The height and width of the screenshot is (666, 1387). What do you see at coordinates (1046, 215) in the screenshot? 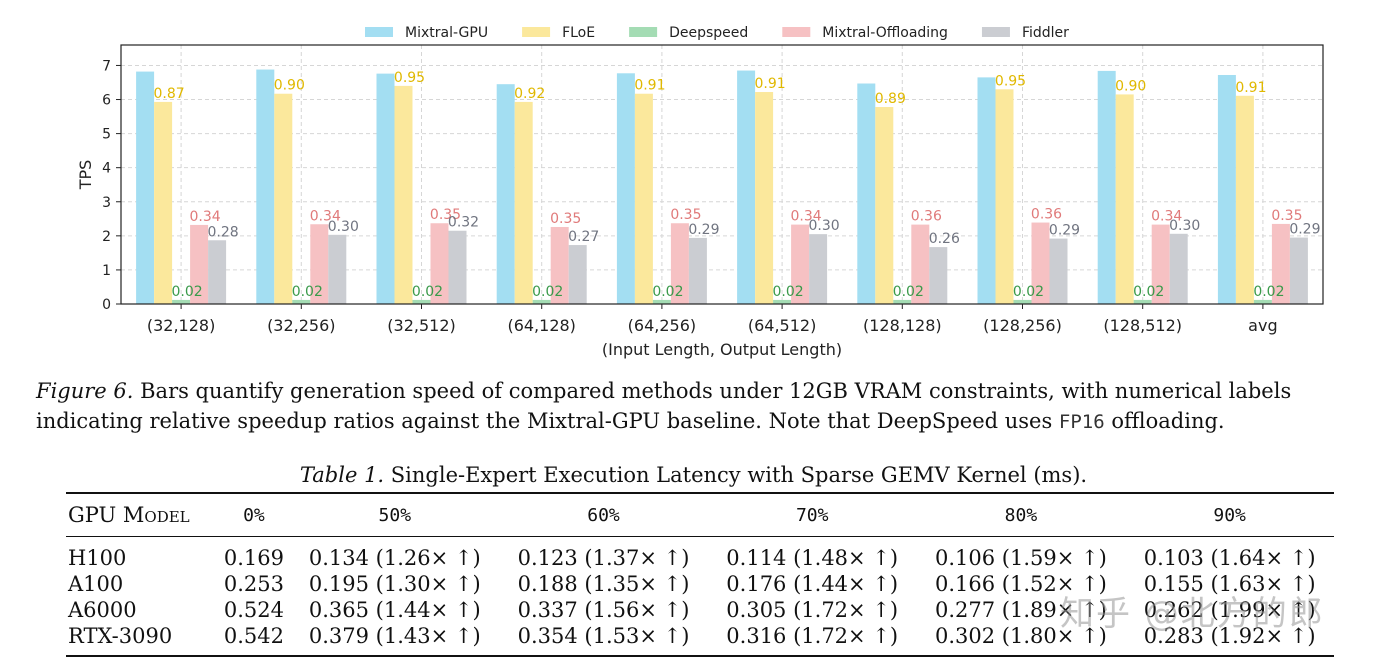
I see `data-label: 0.36` at bounding box center [1046, 215].